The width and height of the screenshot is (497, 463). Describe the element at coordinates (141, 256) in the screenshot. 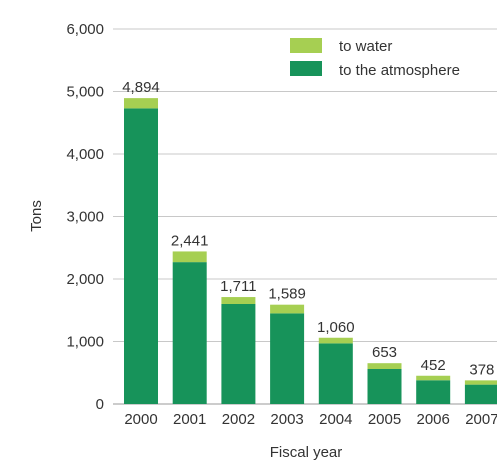

I see `bar-to-the-atmosphere-2000` at that location.